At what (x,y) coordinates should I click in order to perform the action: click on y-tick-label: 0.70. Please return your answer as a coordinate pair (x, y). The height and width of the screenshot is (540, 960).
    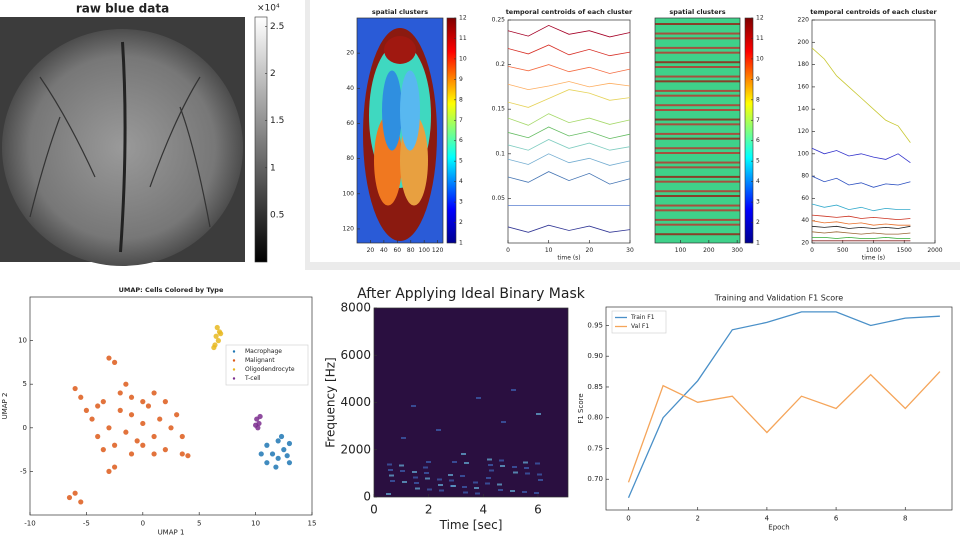
    Looking at the image, I should click on (595, 479).